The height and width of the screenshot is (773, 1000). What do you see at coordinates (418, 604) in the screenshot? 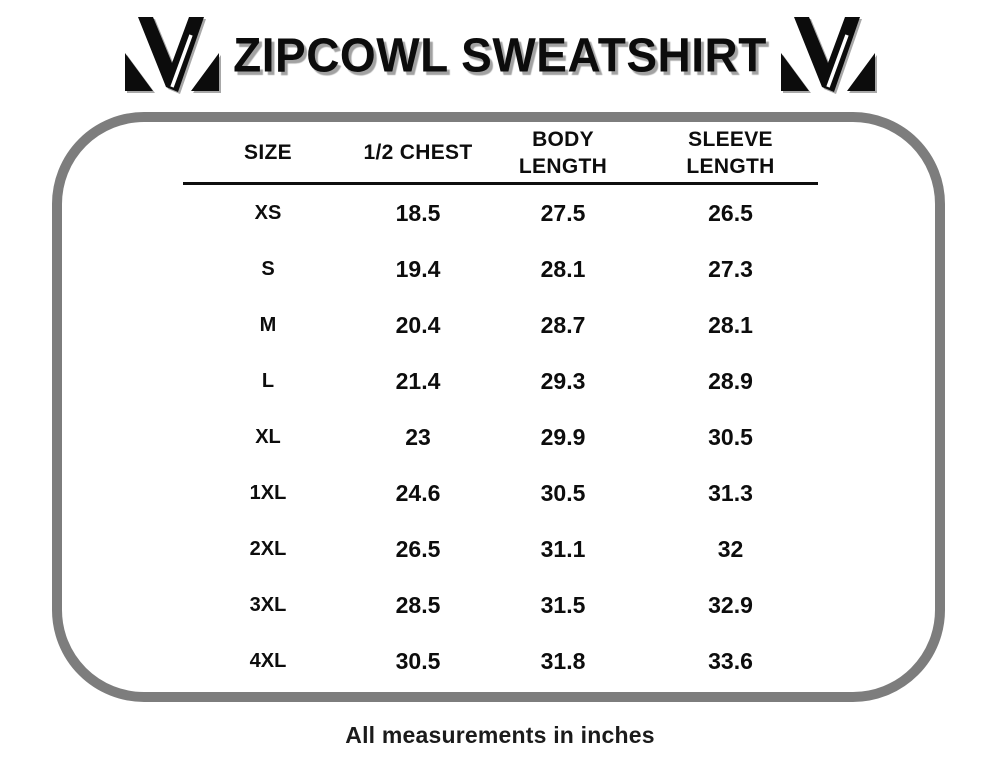
I see `half-chest-cell: 28.5` at bounding box center [418, 604].